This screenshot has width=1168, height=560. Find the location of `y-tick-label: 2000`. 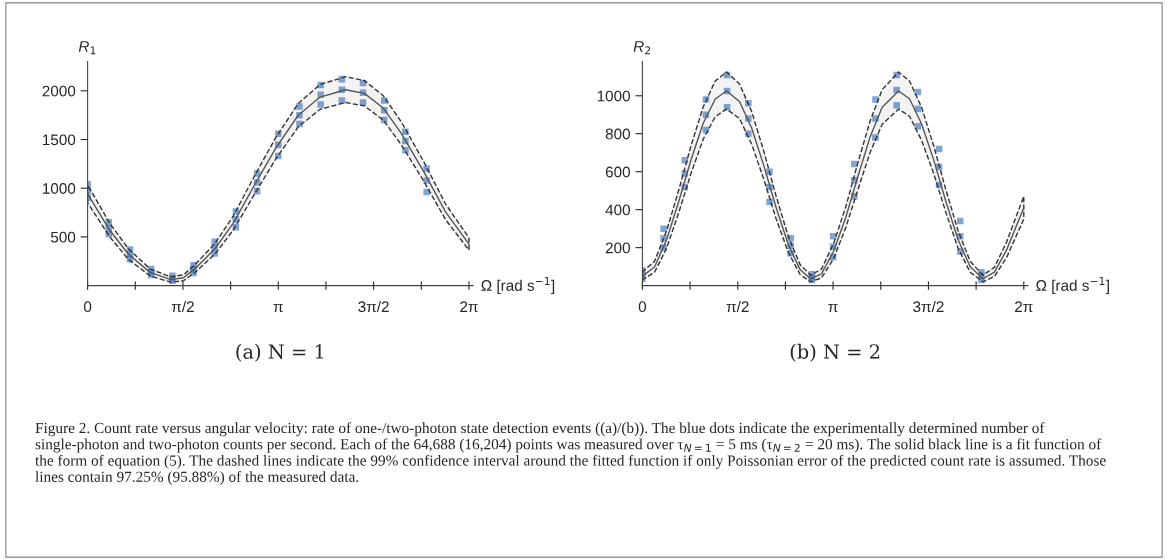

y-tick-label: 2000 is located at coordinates (59, 91).